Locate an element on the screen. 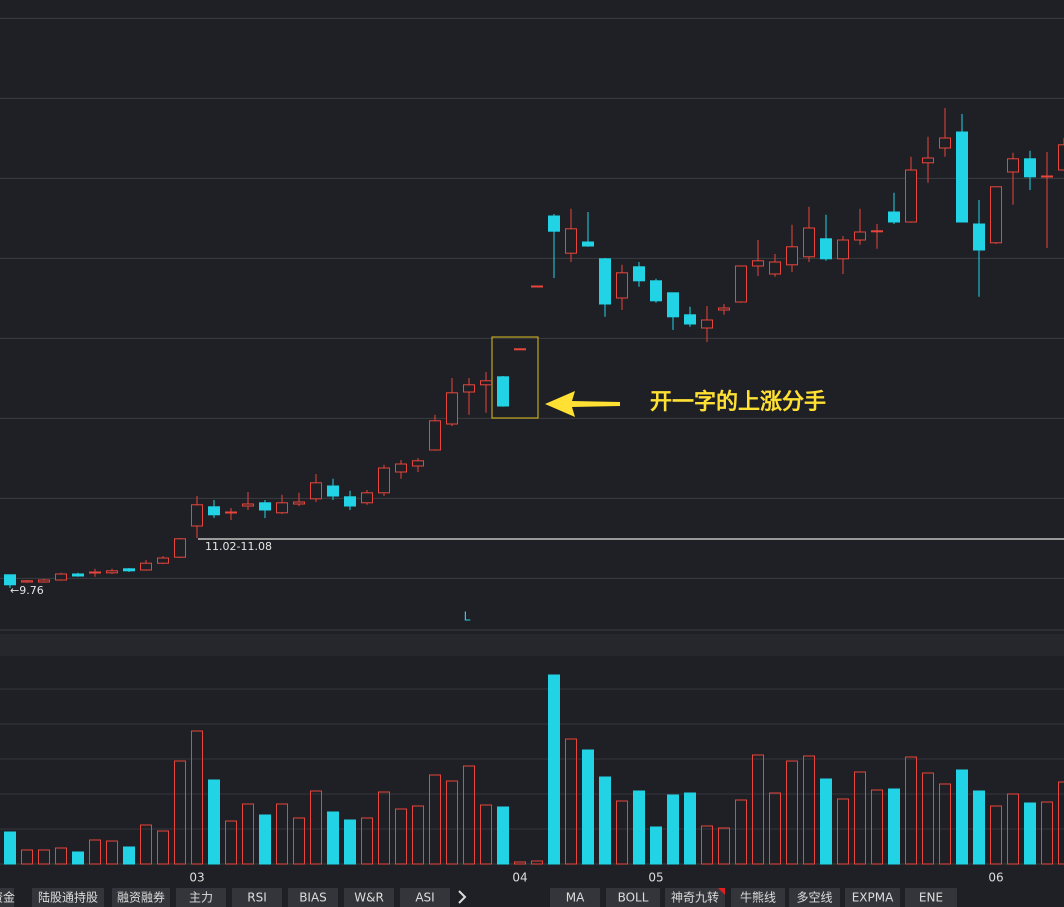  tab-label: ASI is located at coordinates (424, 898).